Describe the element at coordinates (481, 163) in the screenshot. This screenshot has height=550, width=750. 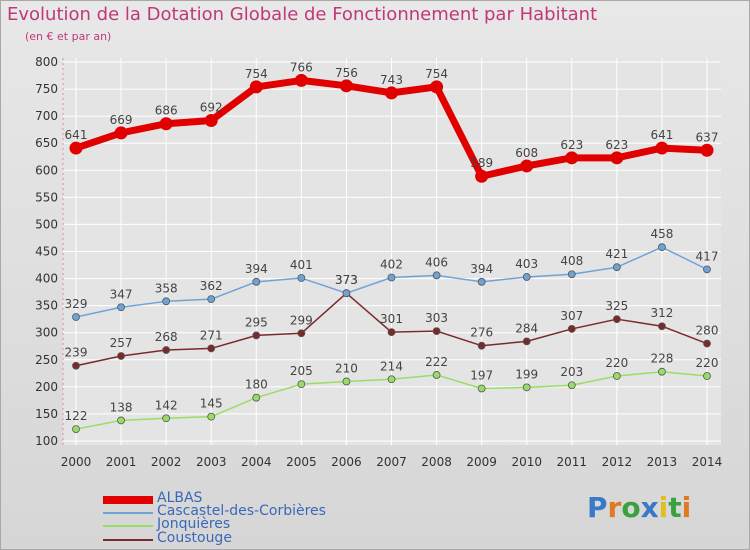
I see `data-label: 589` at that location.